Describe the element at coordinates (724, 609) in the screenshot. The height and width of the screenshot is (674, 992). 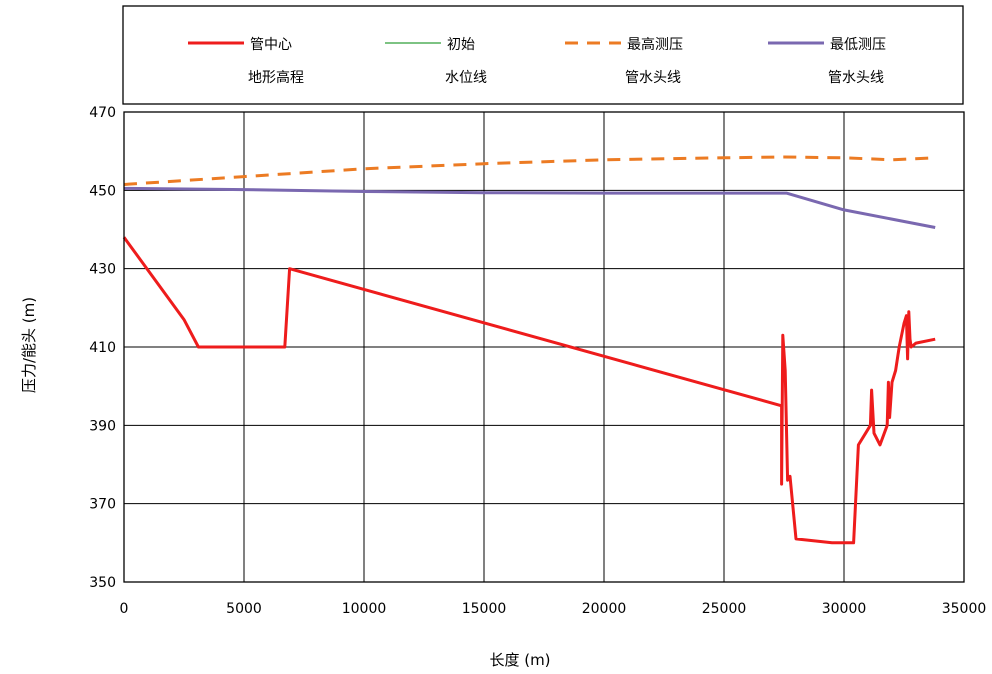
I see `x-tick-label: 25000` at that location.